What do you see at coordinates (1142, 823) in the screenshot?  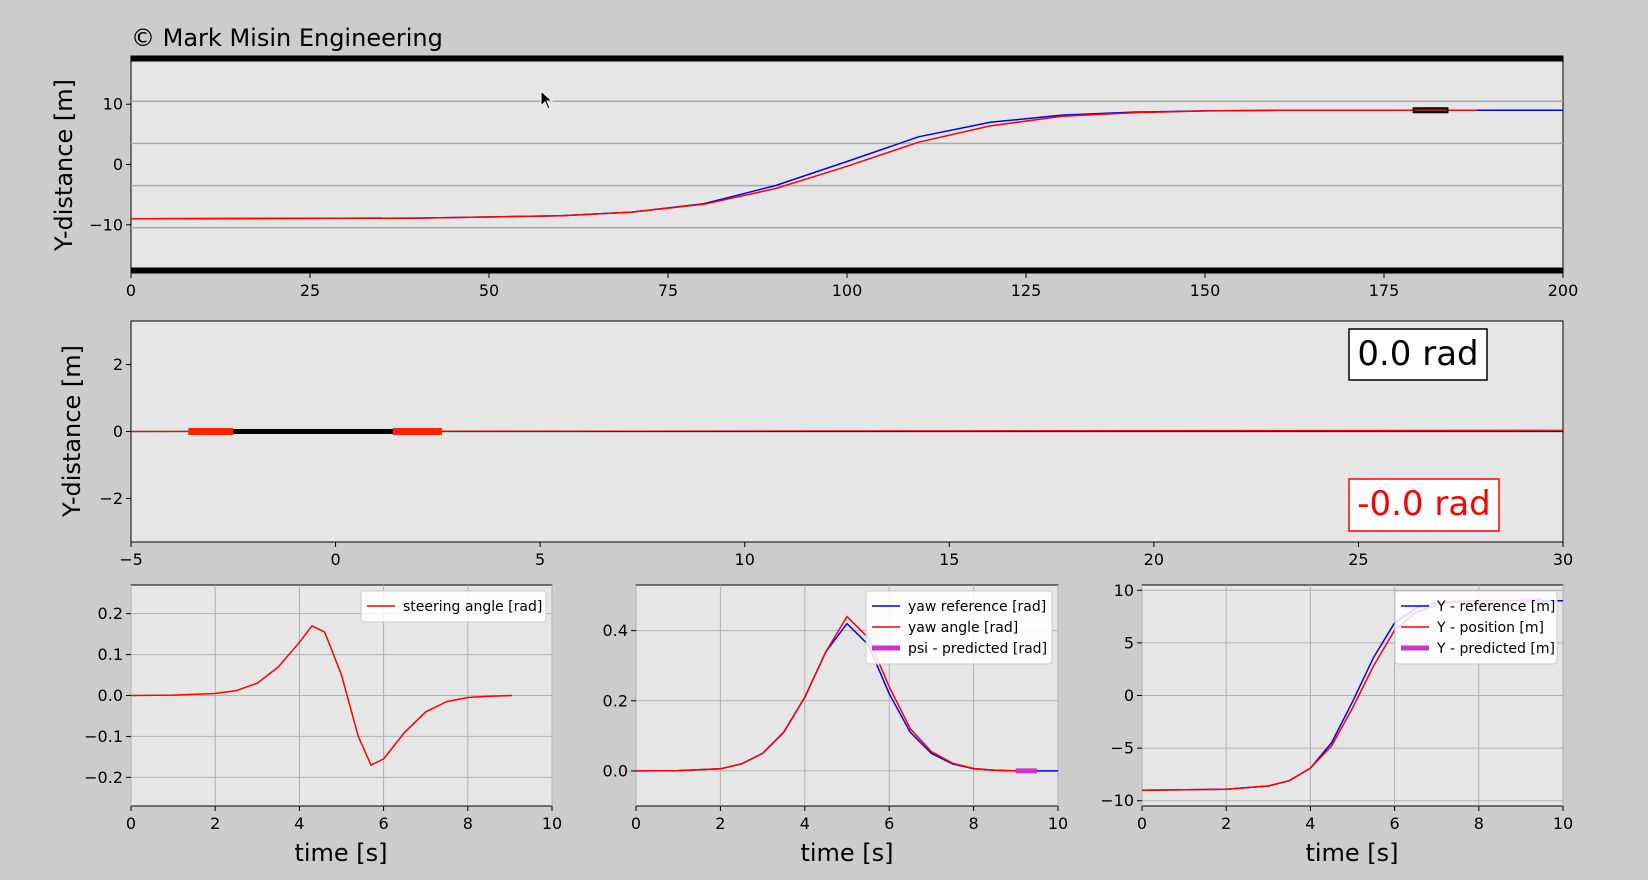 I see `y-position-xtick-label: 0` at bounding box center [1142, 823].